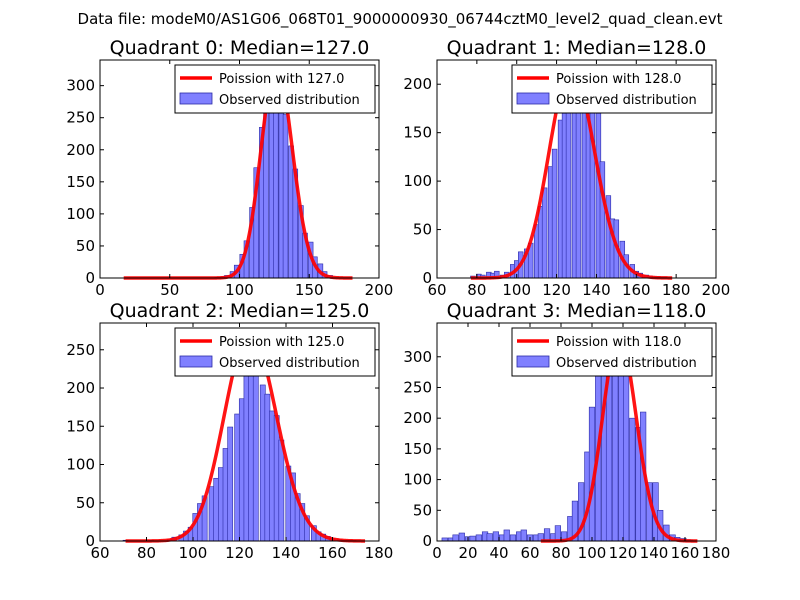  What do you see at coordinates (169, 290) in the screenshot?
I see `x-tick-label: 50` at bounding box center [169, 290].